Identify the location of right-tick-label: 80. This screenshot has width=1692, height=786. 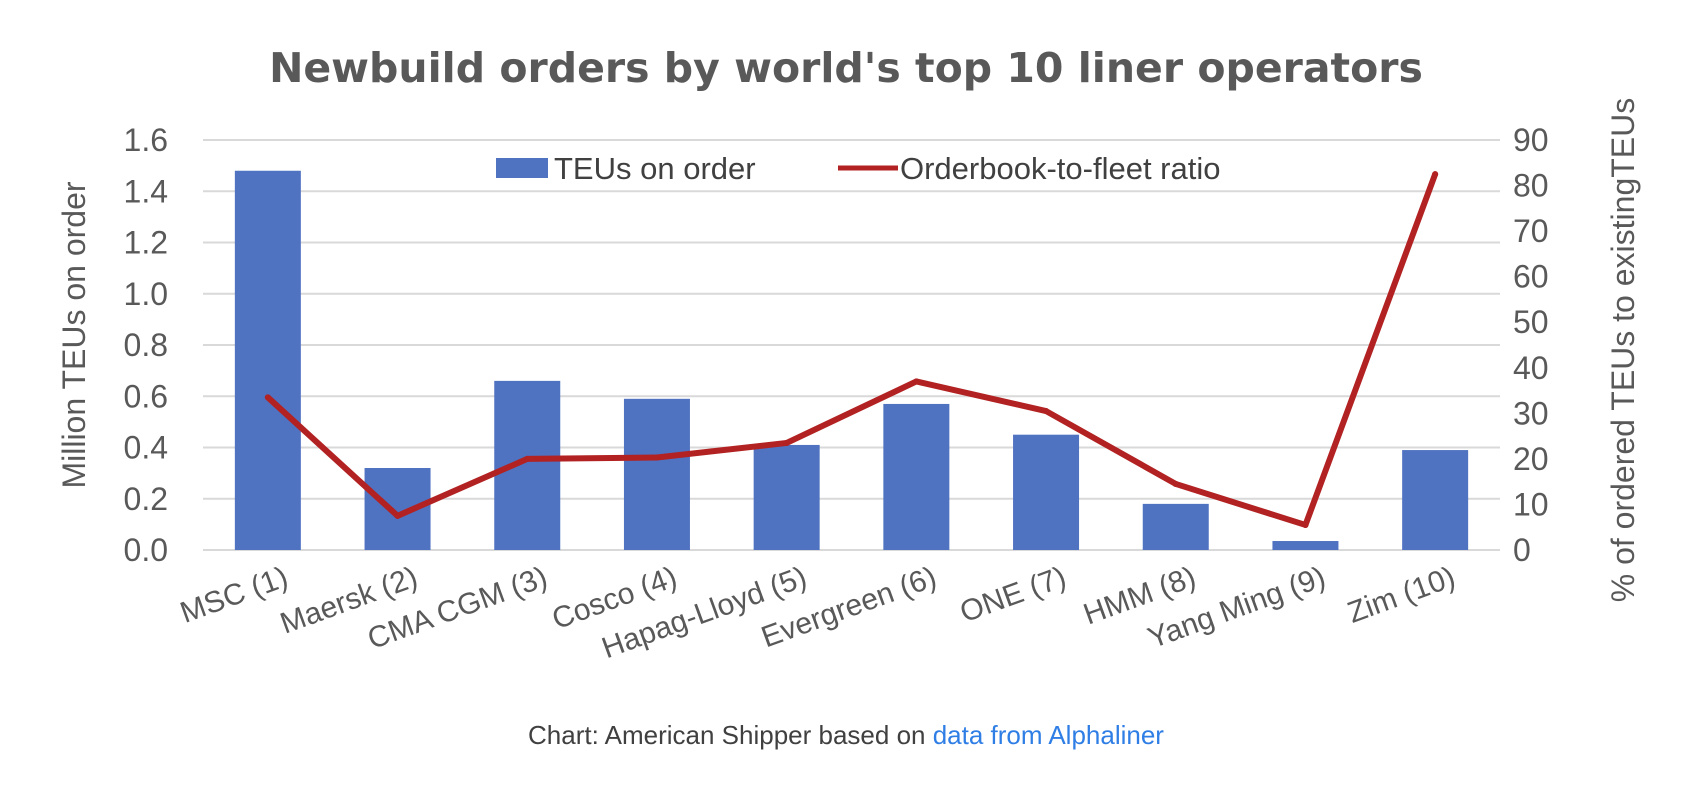
(1531, 186).